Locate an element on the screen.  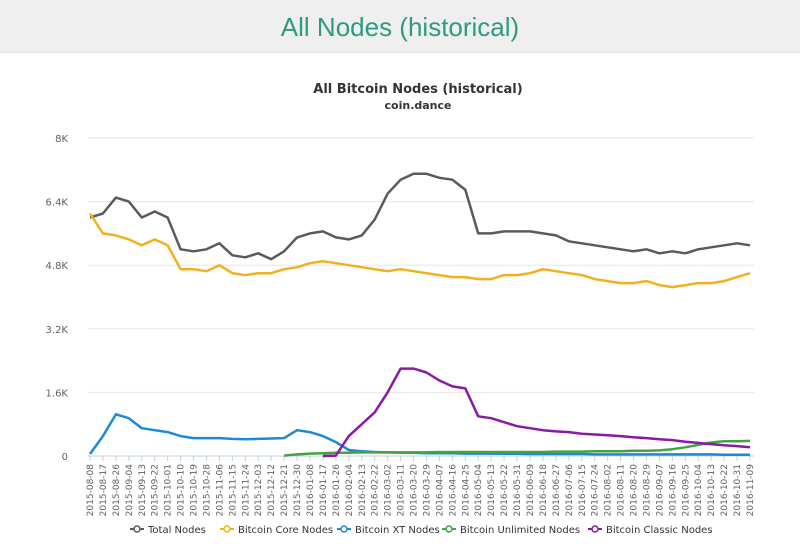
x-tick-label: 2016-04-07 is located at coordinates (440, 490).